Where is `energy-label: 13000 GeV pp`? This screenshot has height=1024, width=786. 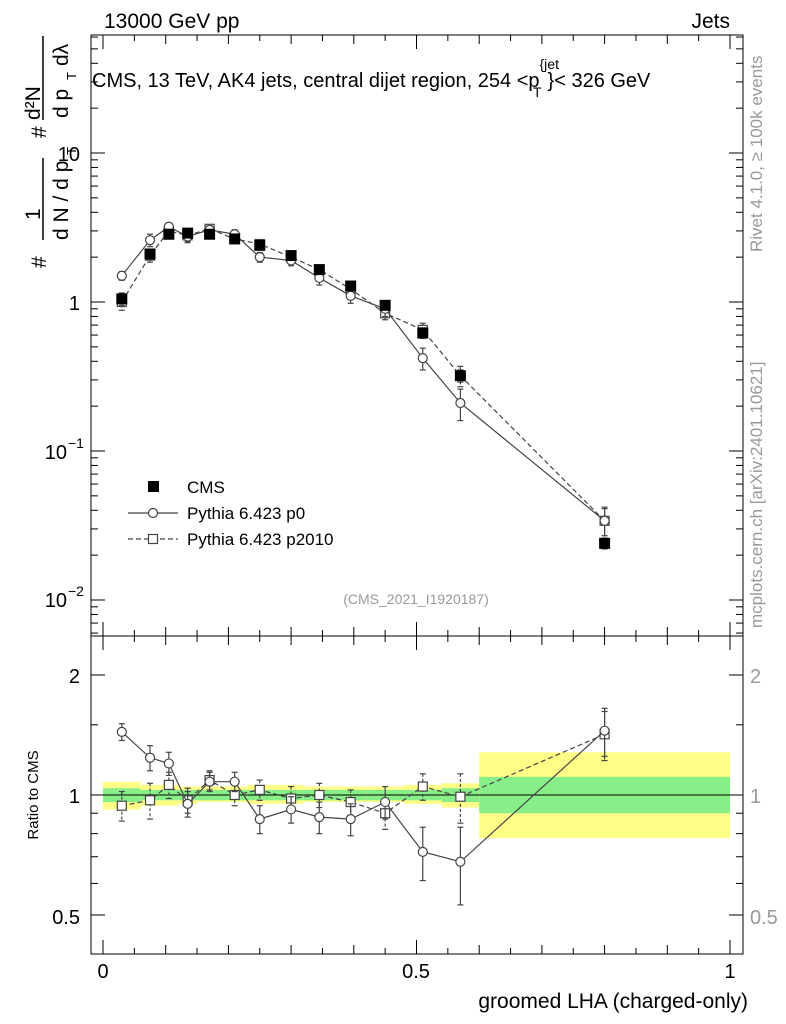
energy-label: 13000 GeV pp is located at coordinates (171, 21).